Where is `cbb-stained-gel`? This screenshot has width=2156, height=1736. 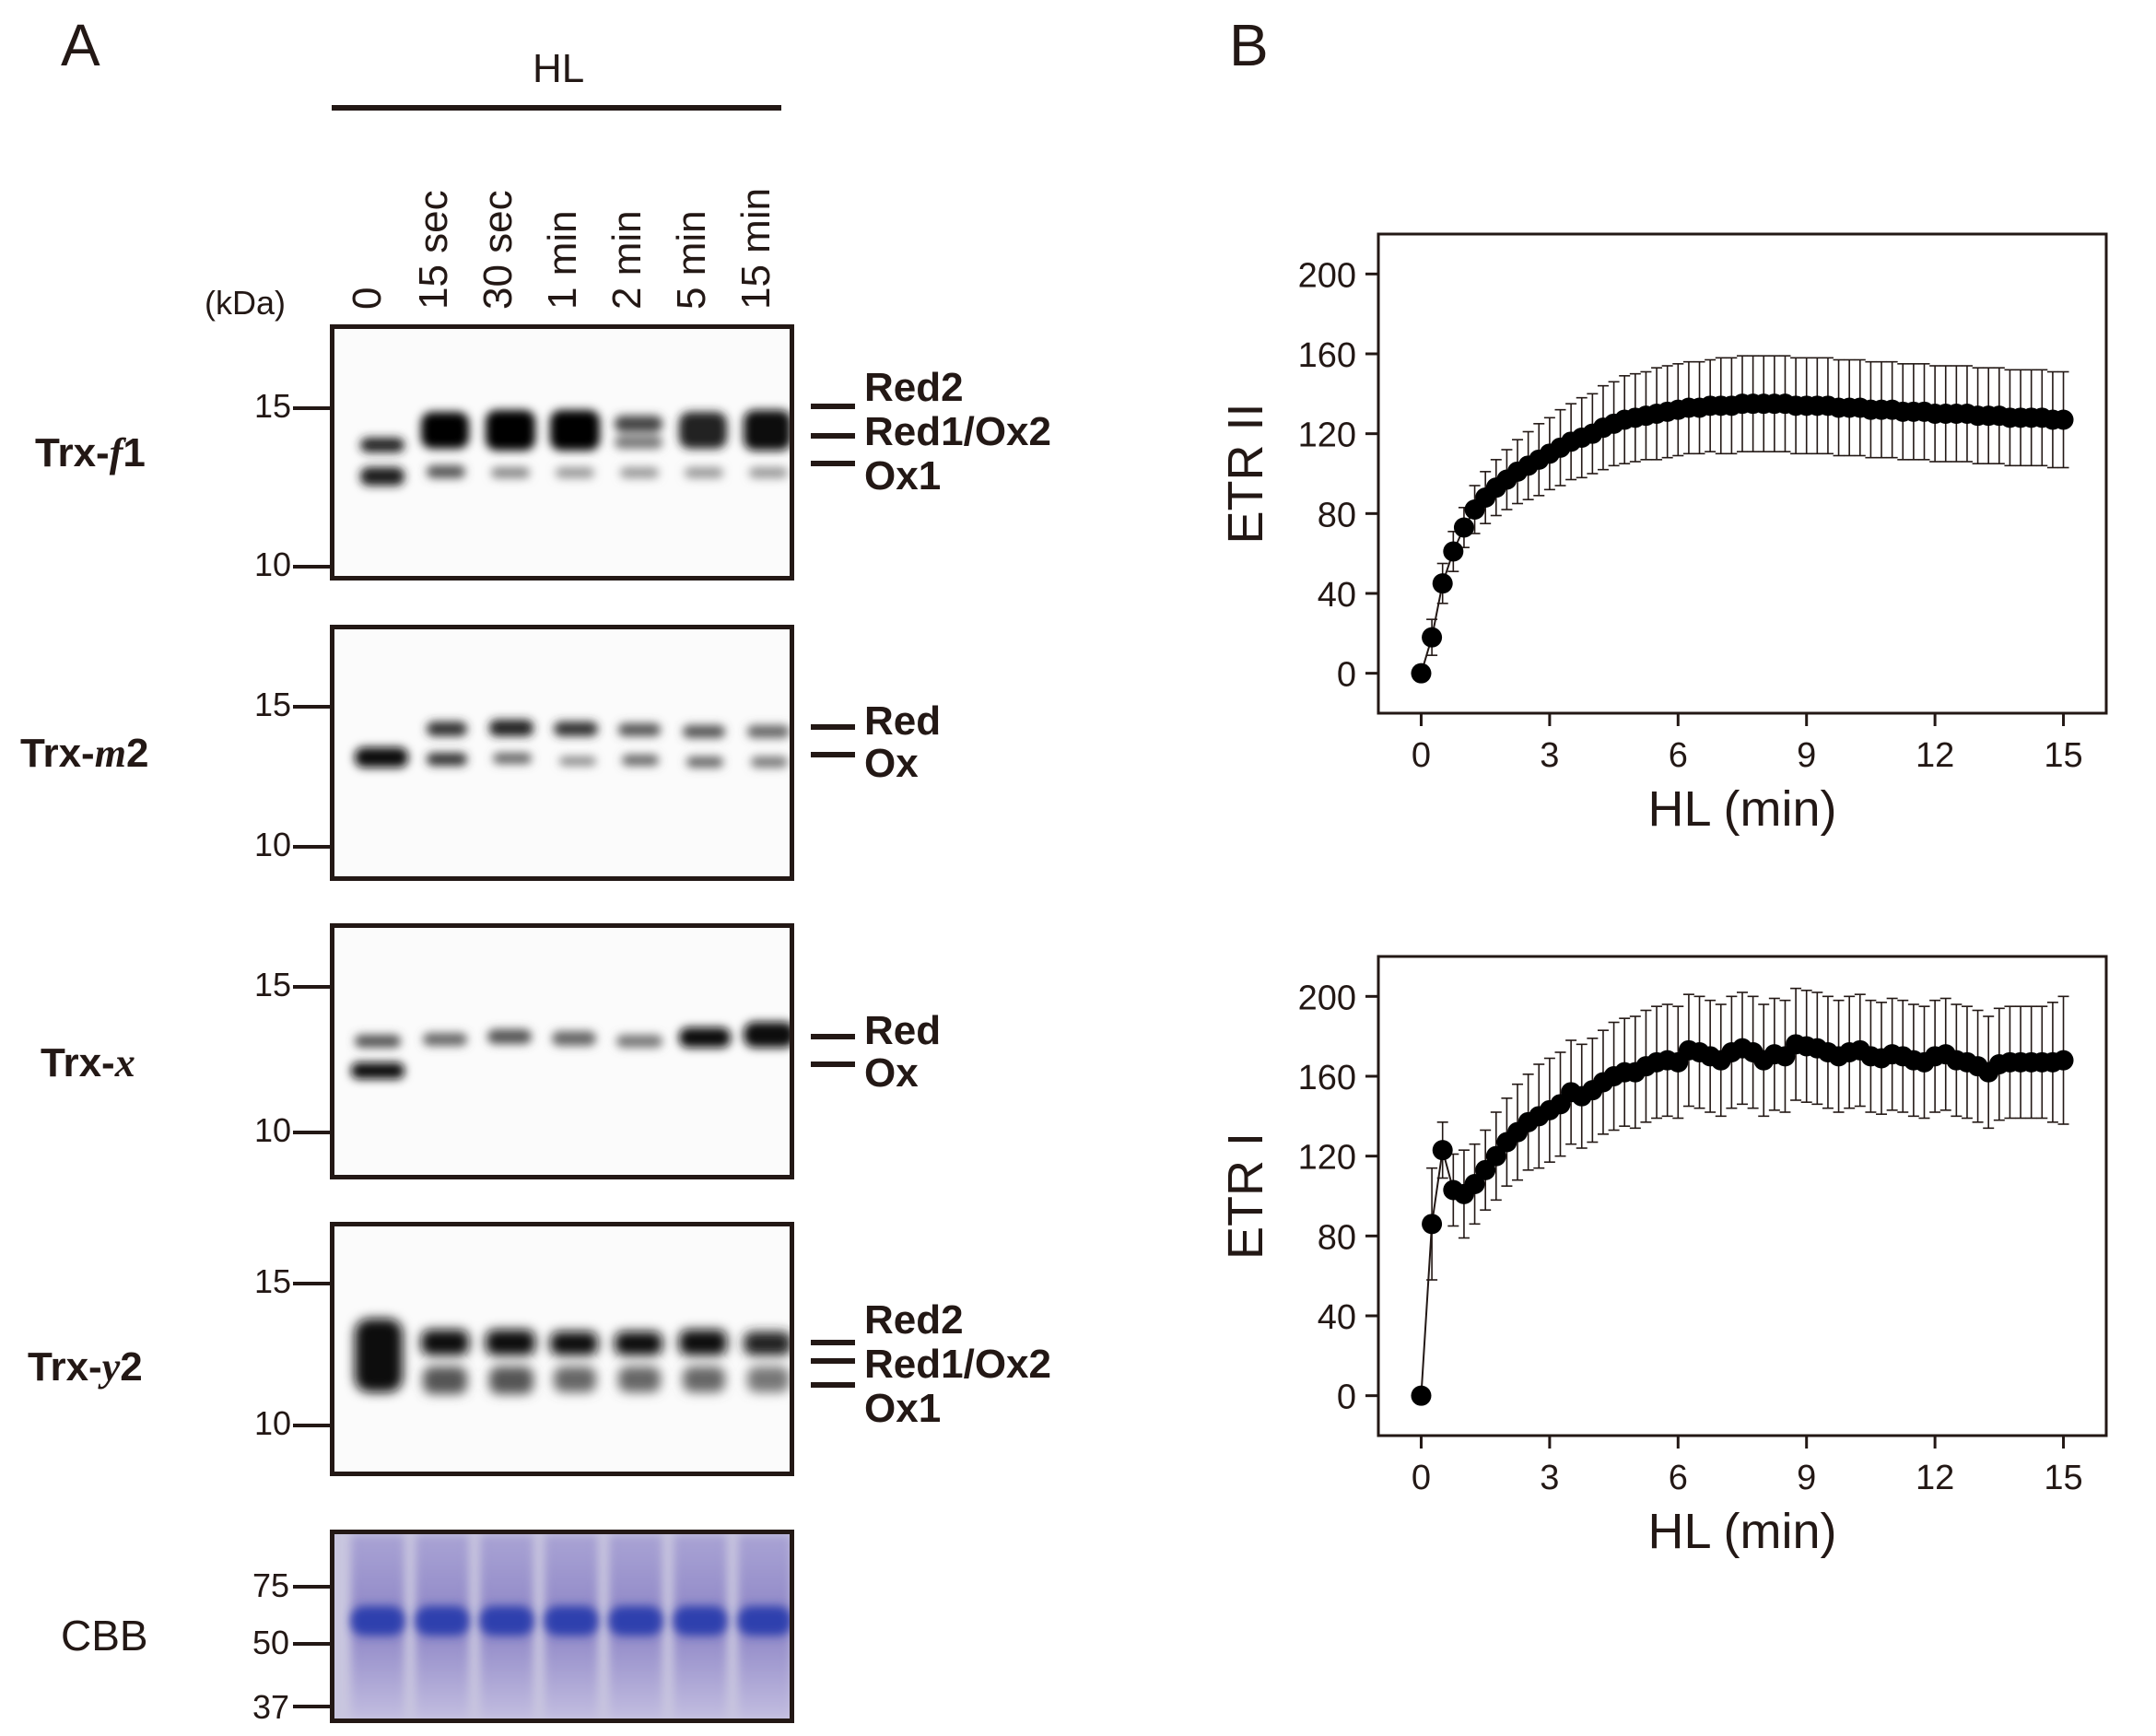
cbb-stained-gel is located at coordinates (562, 1626).